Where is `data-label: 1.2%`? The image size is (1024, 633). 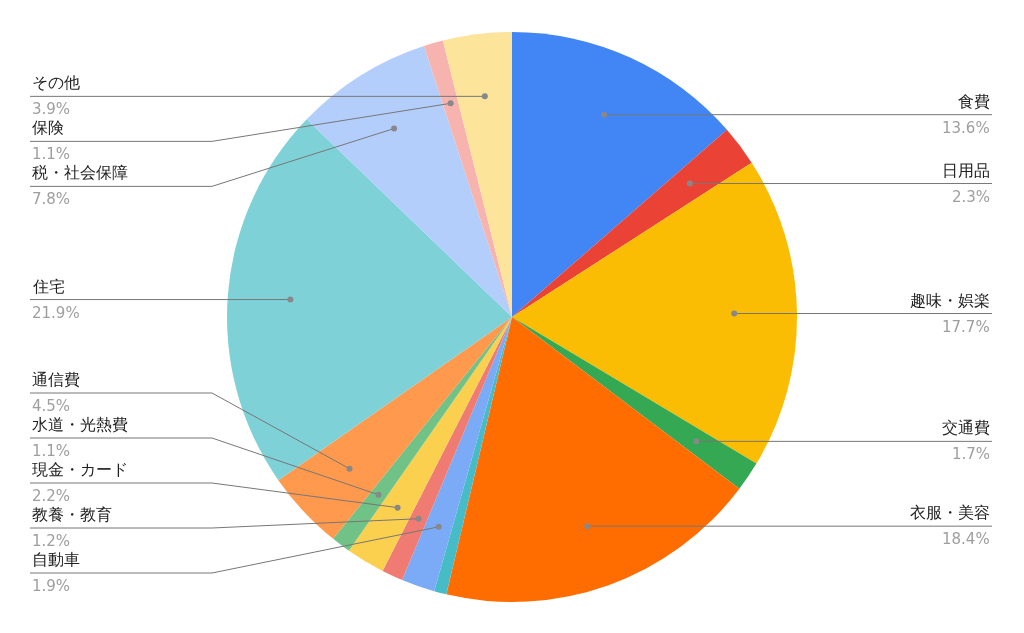 data-label: 1.2% is located at coordinates (51, 541).